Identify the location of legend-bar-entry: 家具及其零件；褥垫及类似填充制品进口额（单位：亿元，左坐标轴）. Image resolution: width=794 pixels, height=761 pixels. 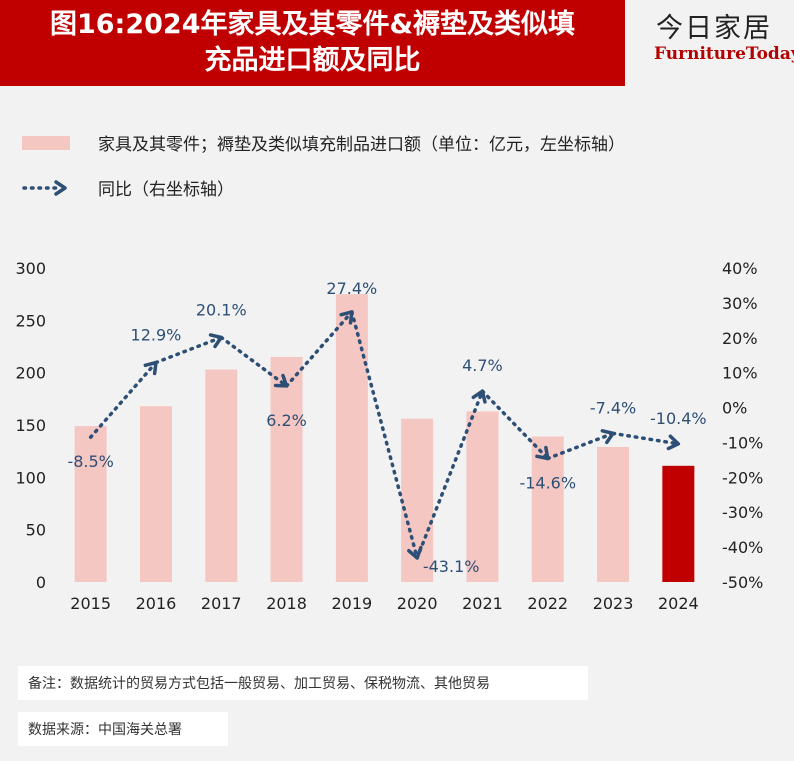
(323, 142).